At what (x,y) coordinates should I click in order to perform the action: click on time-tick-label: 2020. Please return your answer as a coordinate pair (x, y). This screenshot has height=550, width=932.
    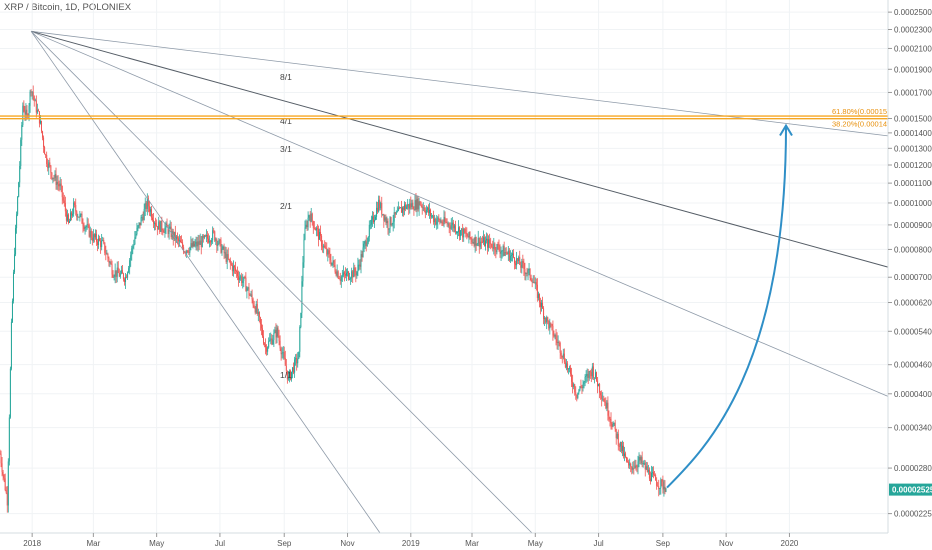
    Looking at the image, I should click on (790, 543).